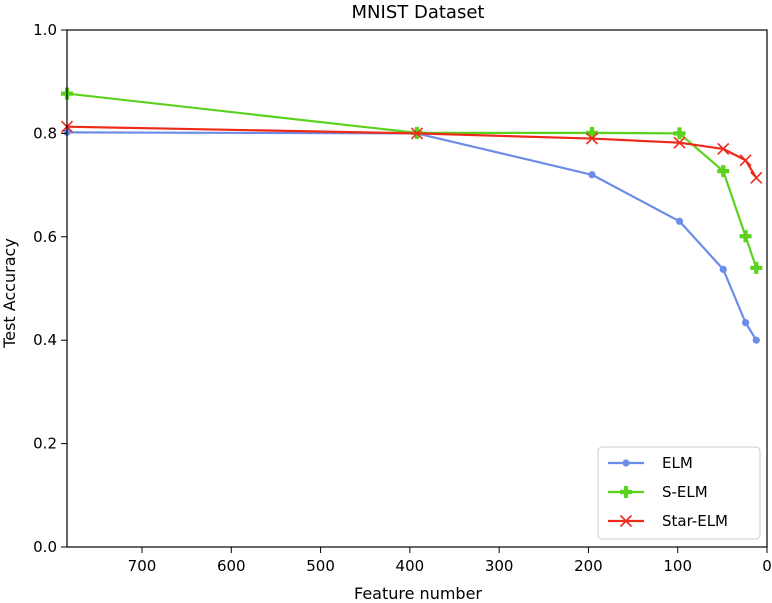  Describe the element at coordinates (45, 444) in the screenshot. I see `y-tick-label: 0.2` at that location.